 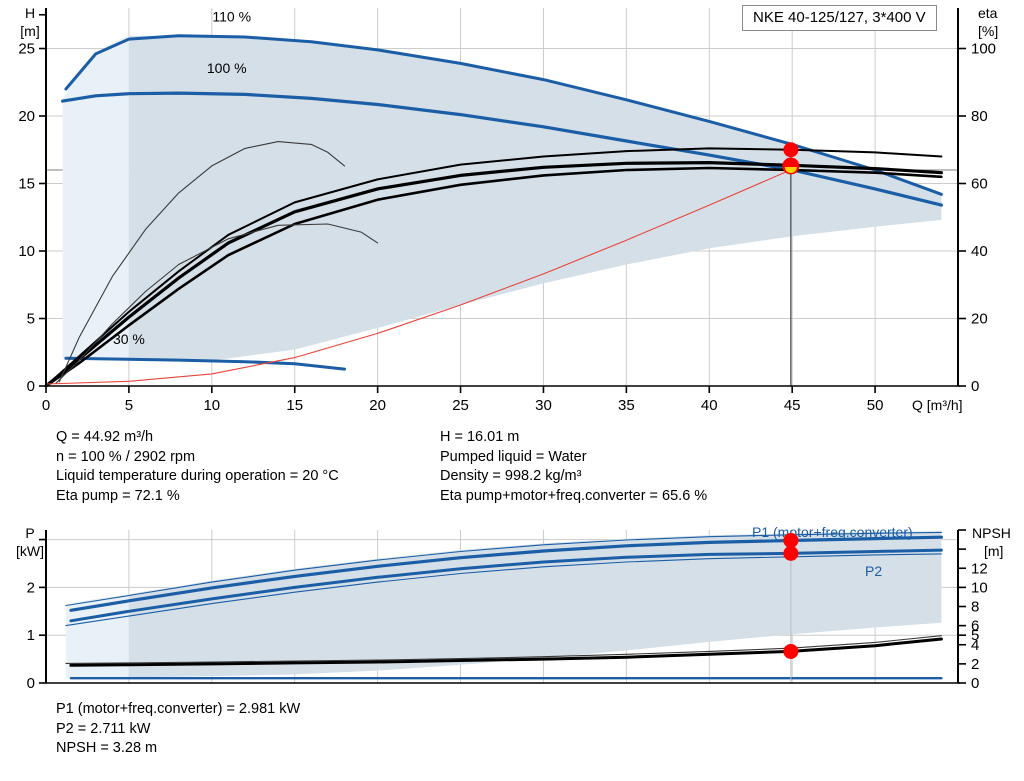 I want to click on x-axis-title: Q [m³/h], so click(x=937, y=405).